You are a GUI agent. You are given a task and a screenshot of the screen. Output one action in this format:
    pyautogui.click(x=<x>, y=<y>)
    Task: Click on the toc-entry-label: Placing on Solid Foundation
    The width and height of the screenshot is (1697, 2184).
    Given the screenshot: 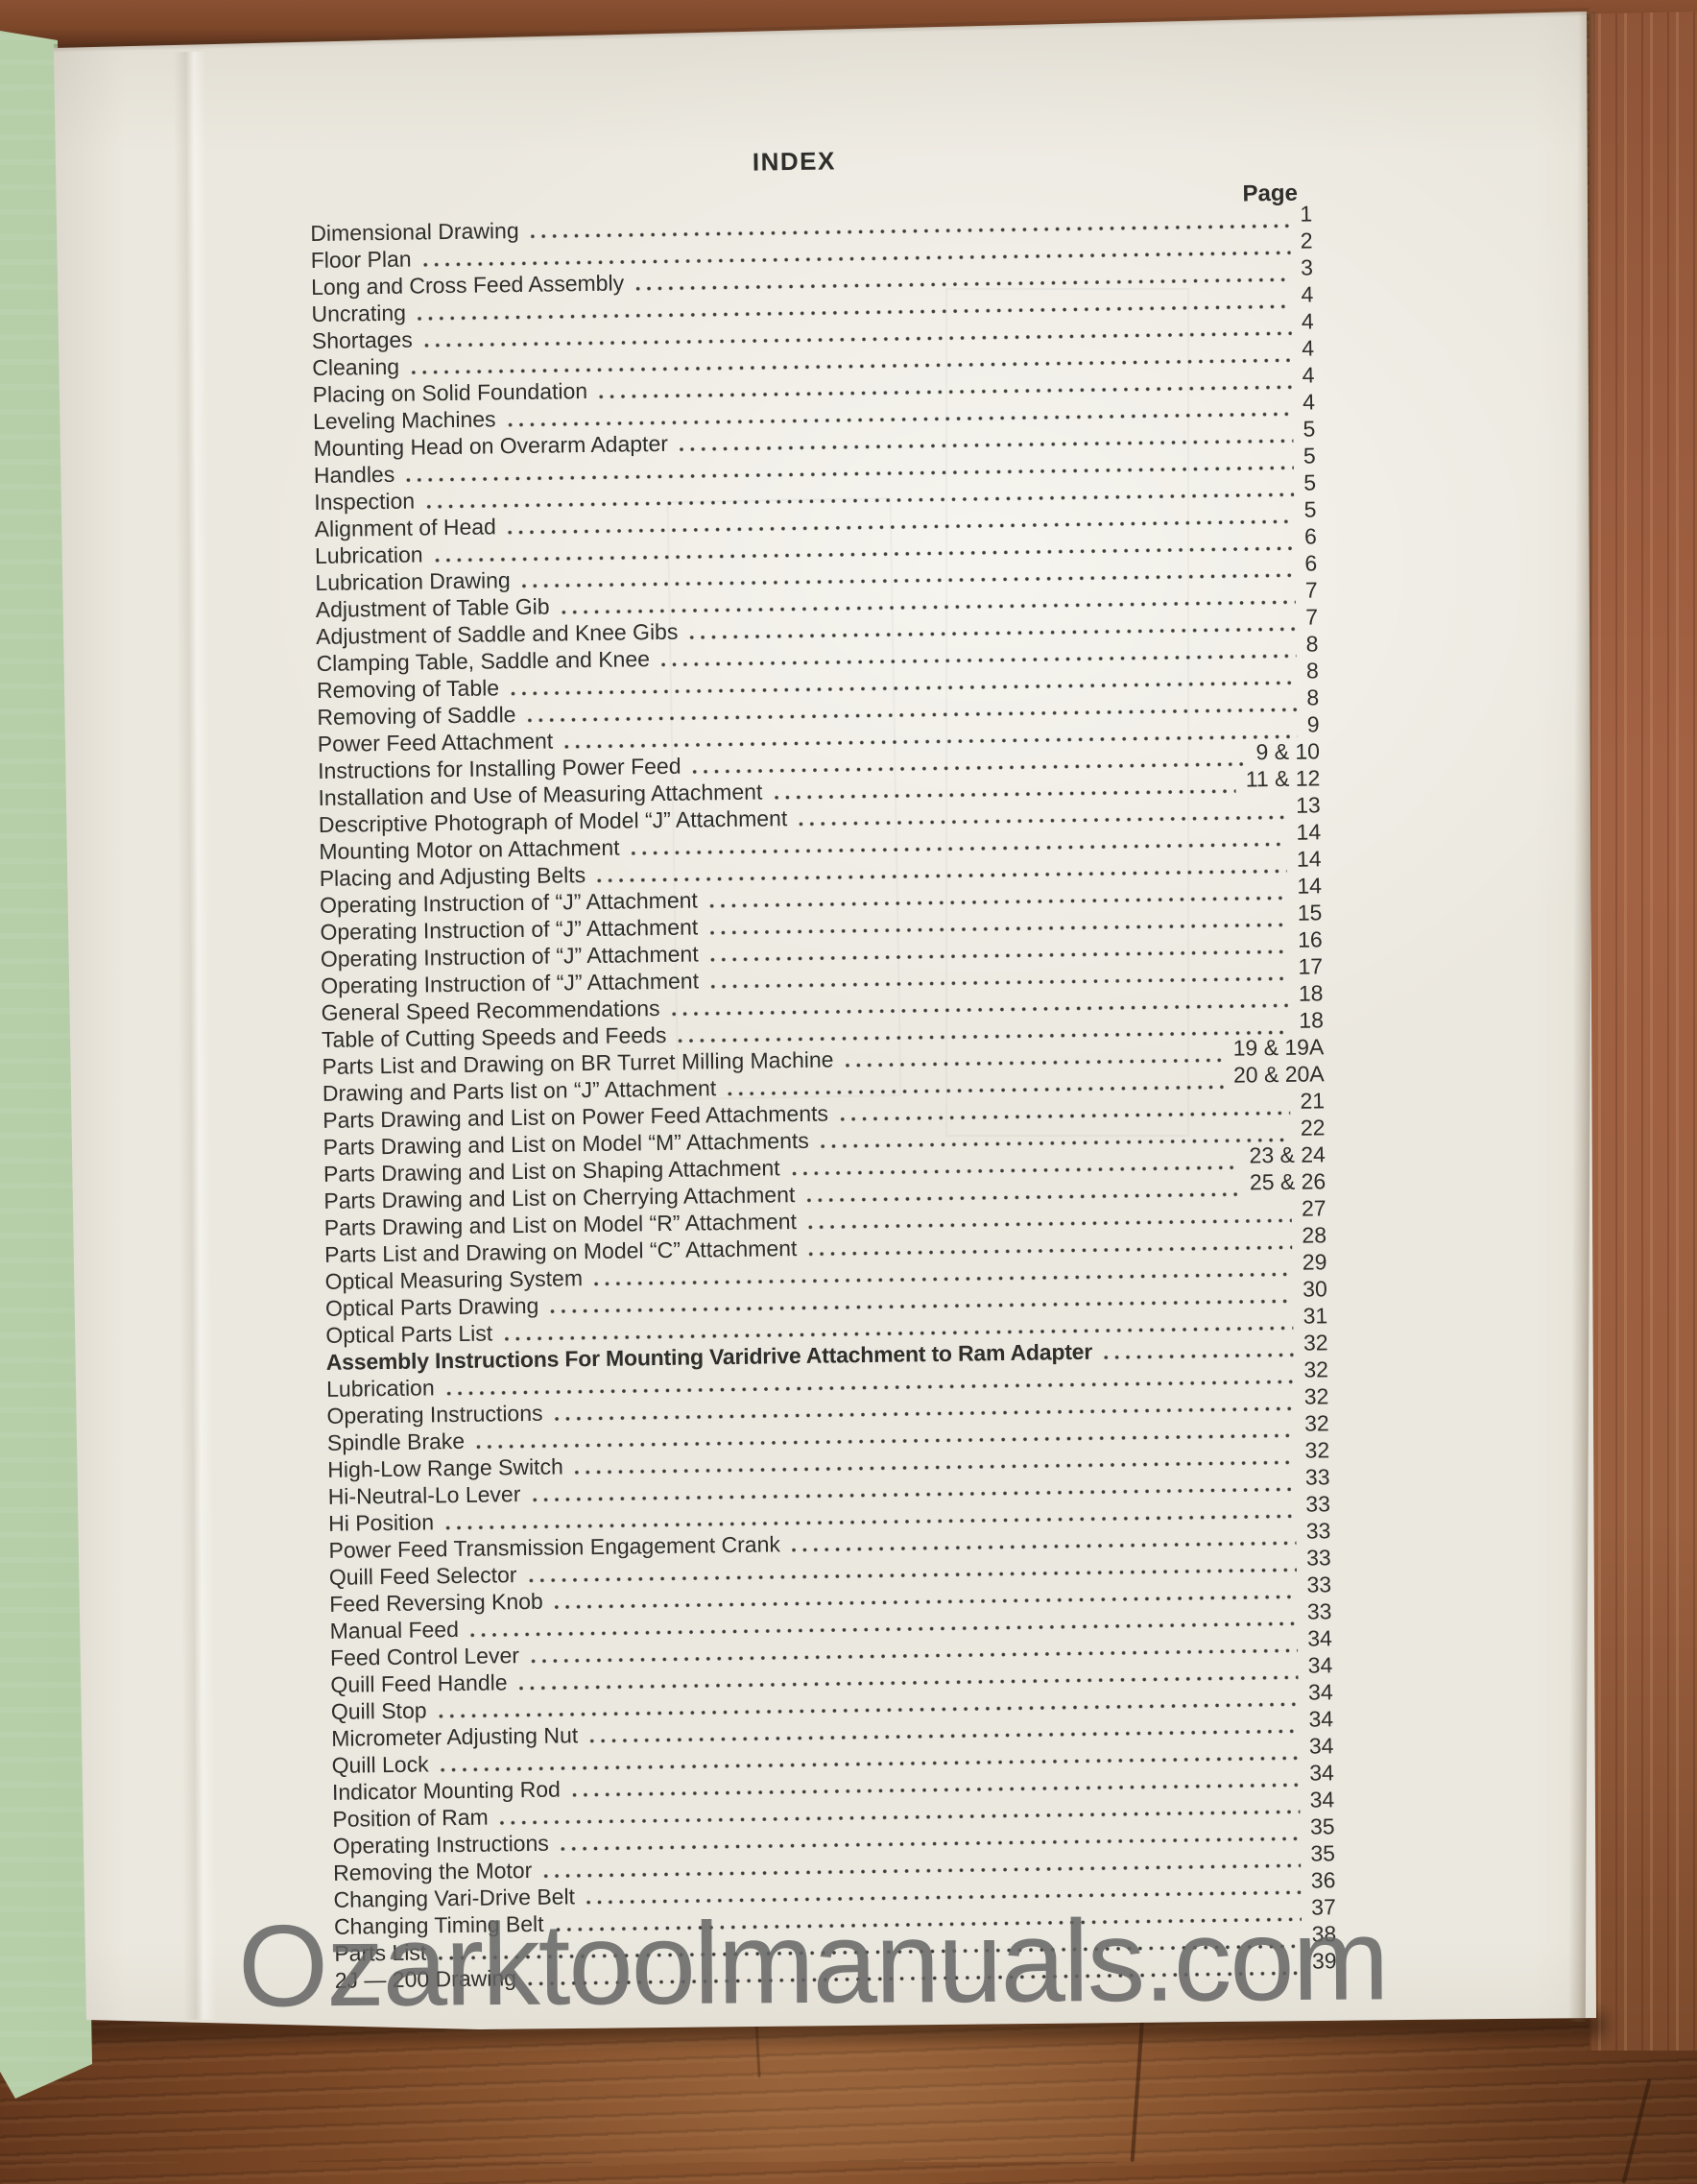 What is the action you would take?
    pyautogui.click(x=450, y=393)
    